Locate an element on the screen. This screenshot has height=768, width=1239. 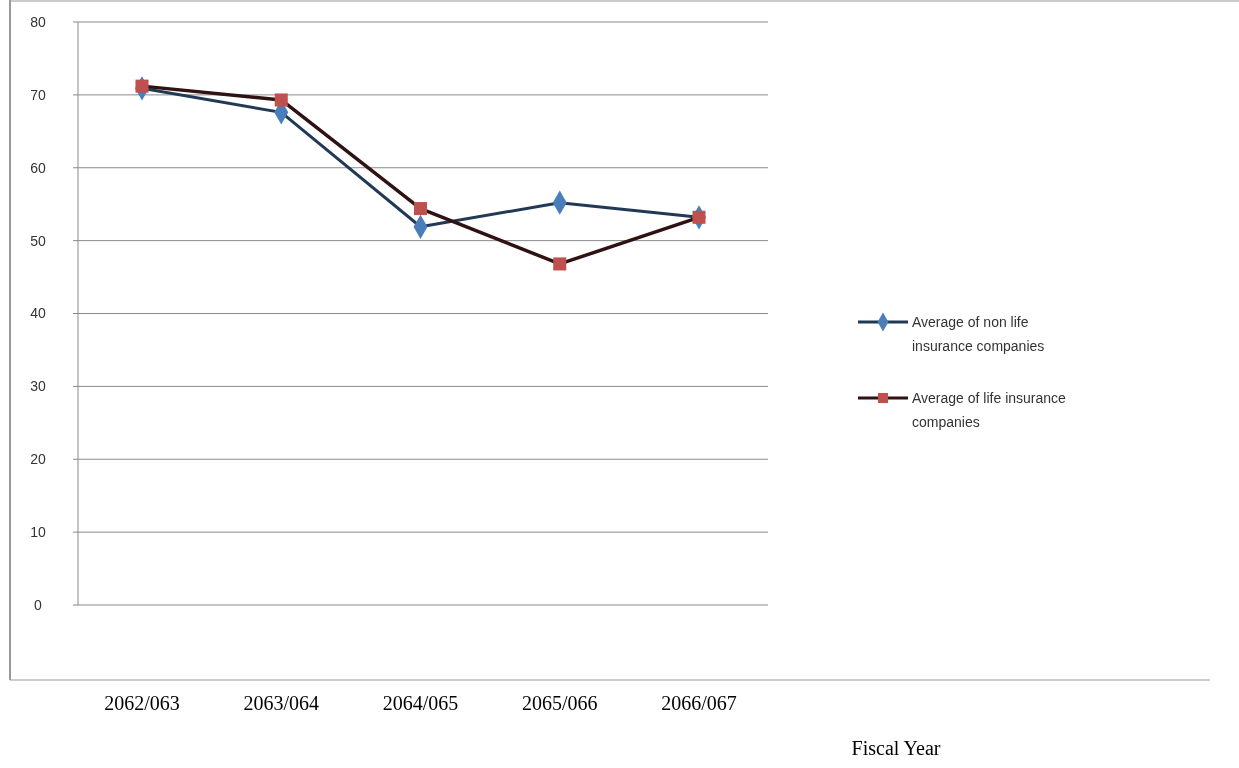
y-tick-label: 10 is located at coordinates (38, 532).